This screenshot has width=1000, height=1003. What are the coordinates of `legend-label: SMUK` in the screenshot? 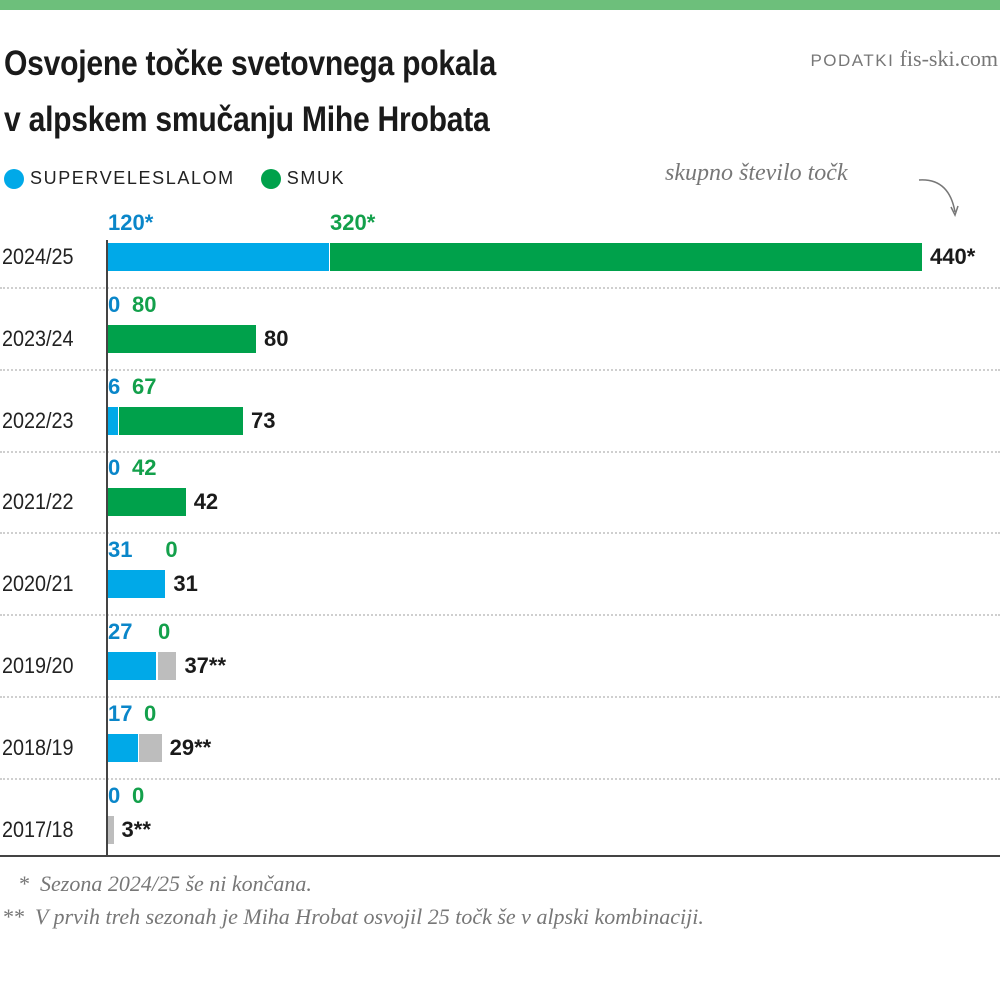 It's located at (316, 178).